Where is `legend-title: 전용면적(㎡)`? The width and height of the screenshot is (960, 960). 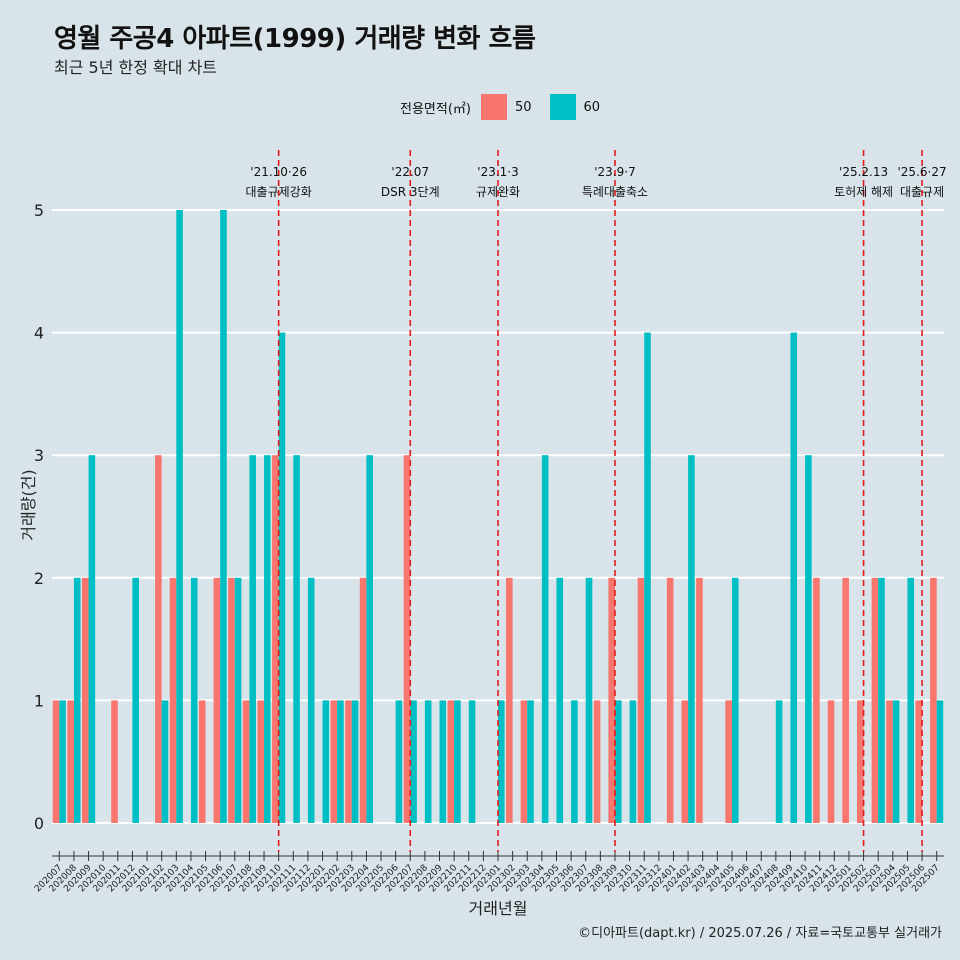
legend-title: 전용면적(㎡) is located at coordinates (435, 109).